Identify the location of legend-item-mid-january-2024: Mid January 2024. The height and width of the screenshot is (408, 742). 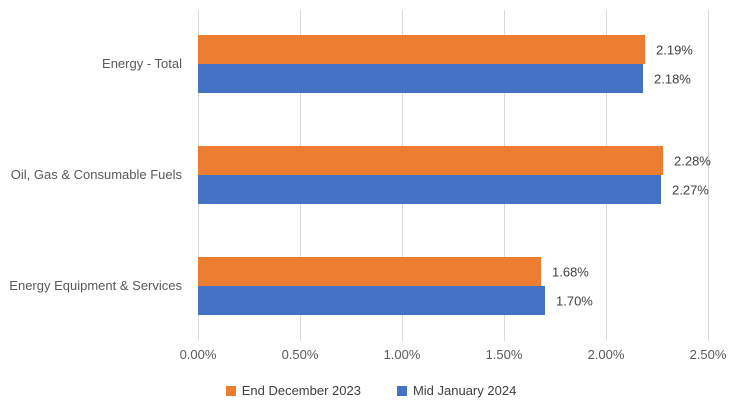
(456, 390).